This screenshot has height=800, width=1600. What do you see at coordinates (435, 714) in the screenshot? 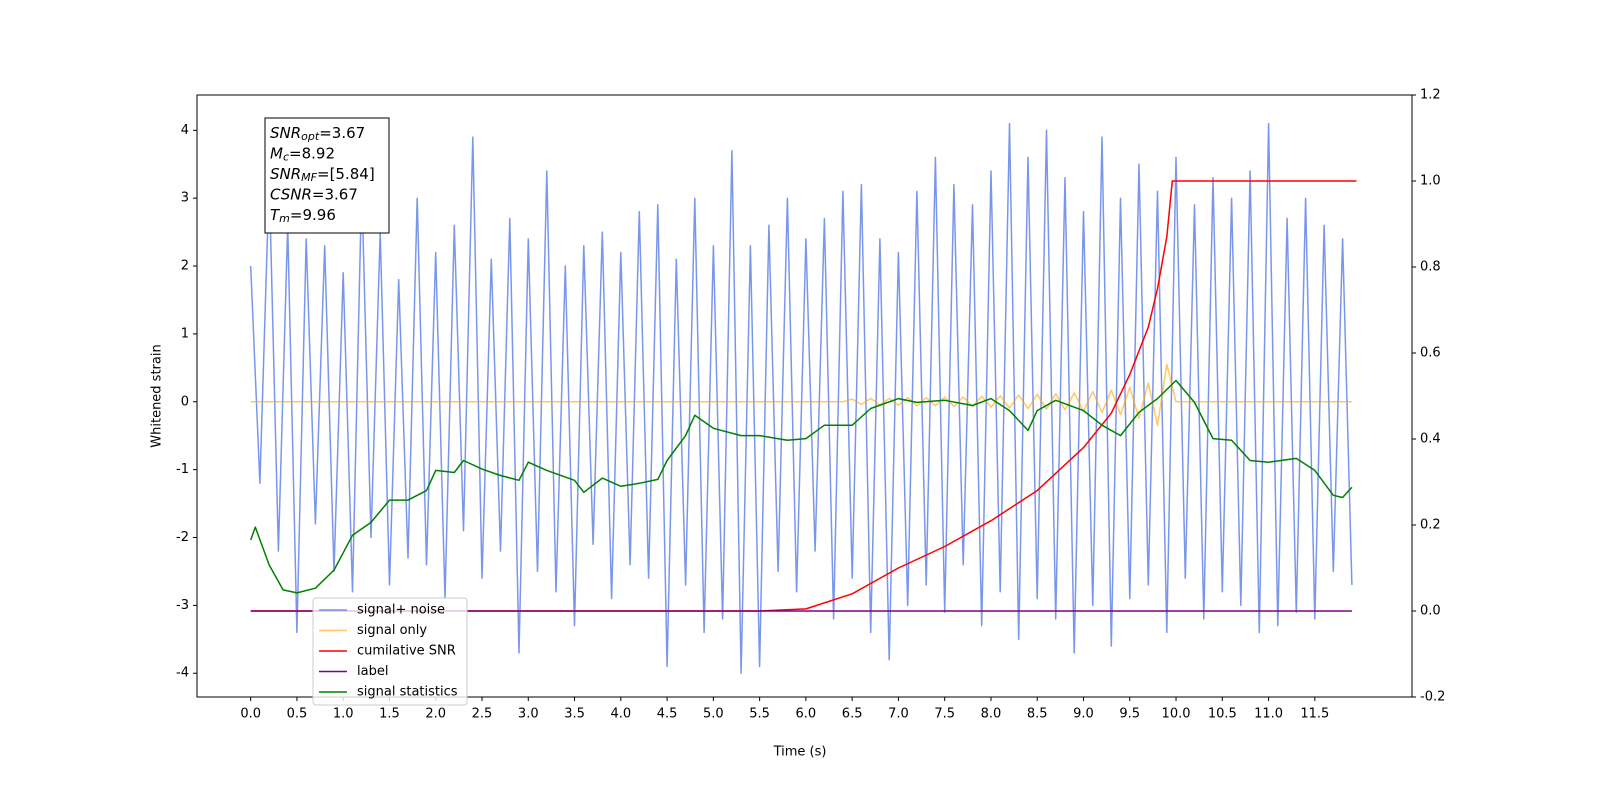
I see `x-tick-label: 2.0` at bounding box center [435, 714].